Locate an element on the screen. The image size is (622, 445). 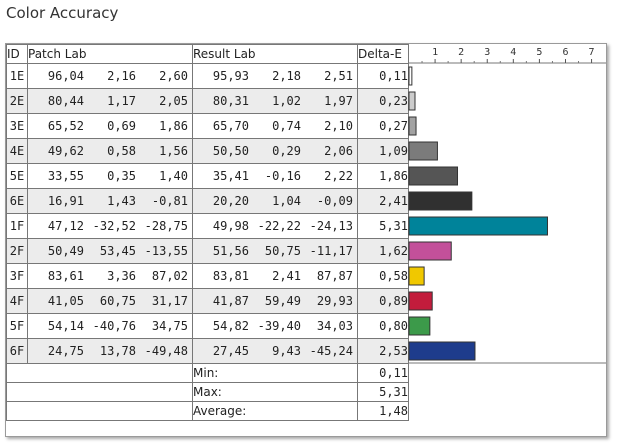
x-tick-label: 6 is located at coordinates (565, 52).